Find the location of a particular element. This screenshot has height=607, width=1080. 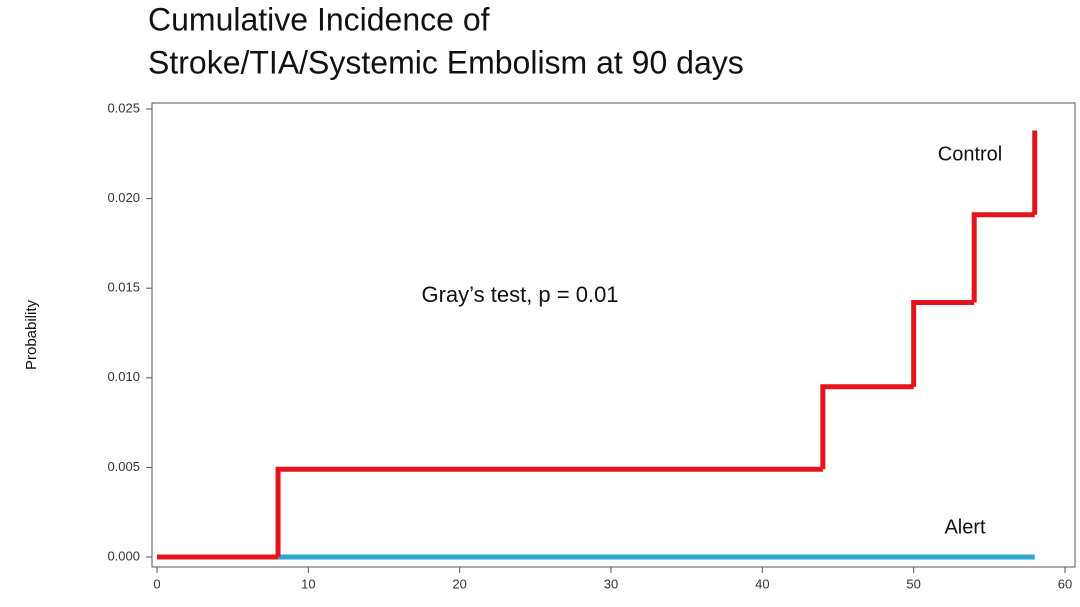

series-label: Alert is located at coordinates (965, 527).